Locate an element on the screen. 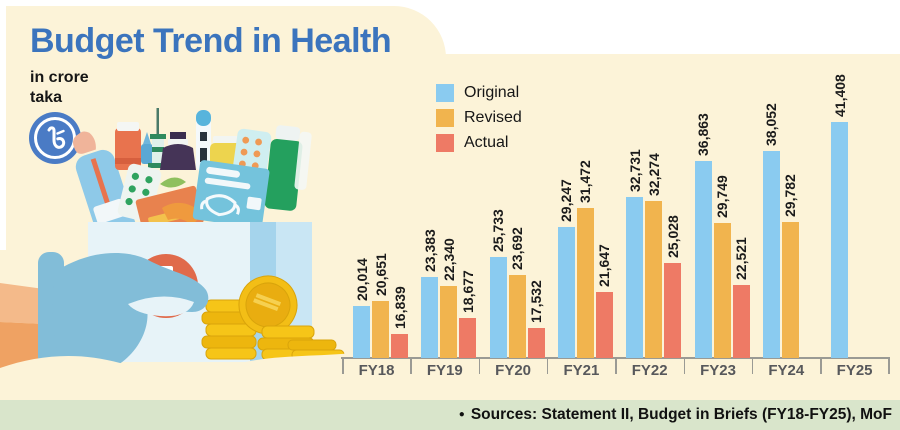 This screenshot has width=900, height=430. bar-original-fy22 is located at coordinates (635, 277).